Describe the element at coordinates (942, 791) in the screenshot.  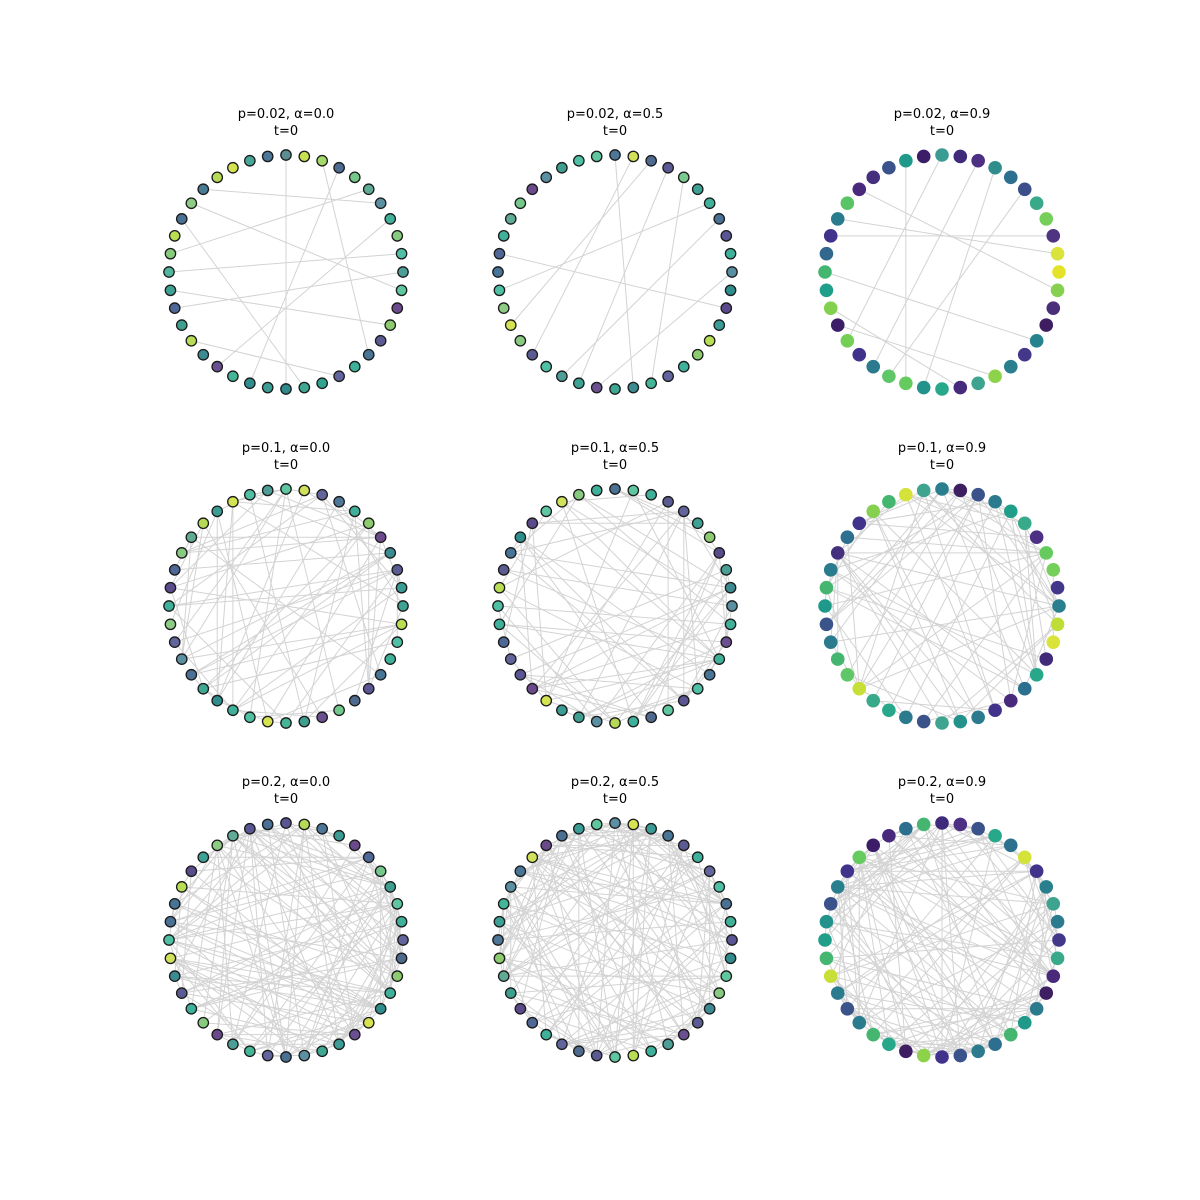
I see `panel-title: p=0.2, α=0.9 t=0` at that location.